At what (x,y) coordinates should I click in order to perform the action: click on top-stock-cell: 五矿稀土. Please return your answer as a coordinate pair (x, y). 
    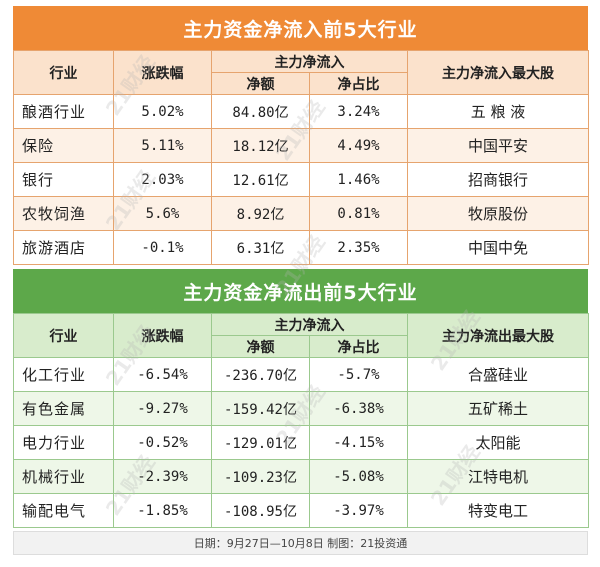
    Looking at the image, I should click on (498, 408).